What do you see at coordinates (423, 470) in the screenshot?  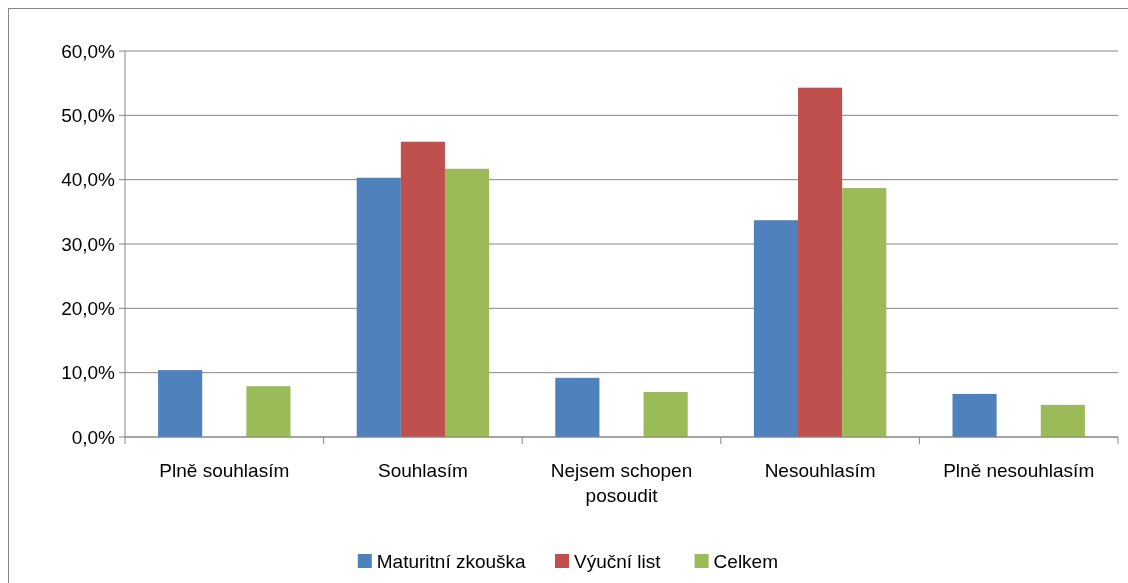 I see `x-tick-label: Souhlasím` at bounding box center [423, 470].